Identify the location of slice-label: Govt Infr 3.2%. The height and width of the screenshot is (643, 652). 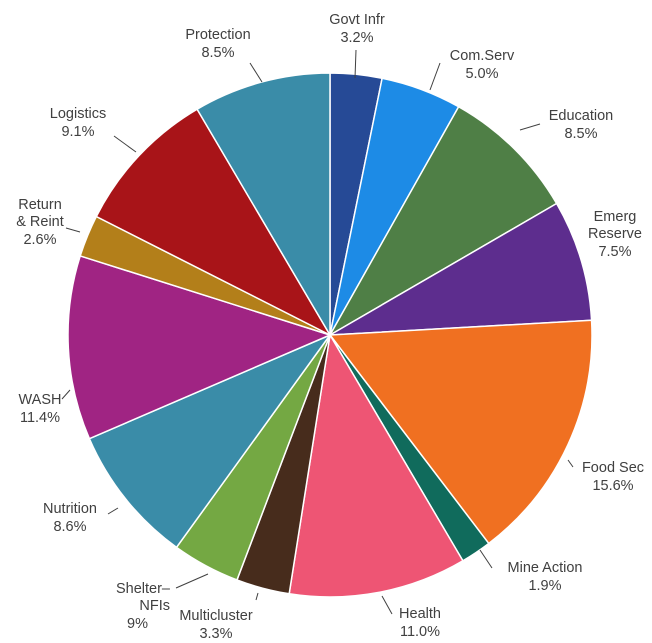
(357, 29).